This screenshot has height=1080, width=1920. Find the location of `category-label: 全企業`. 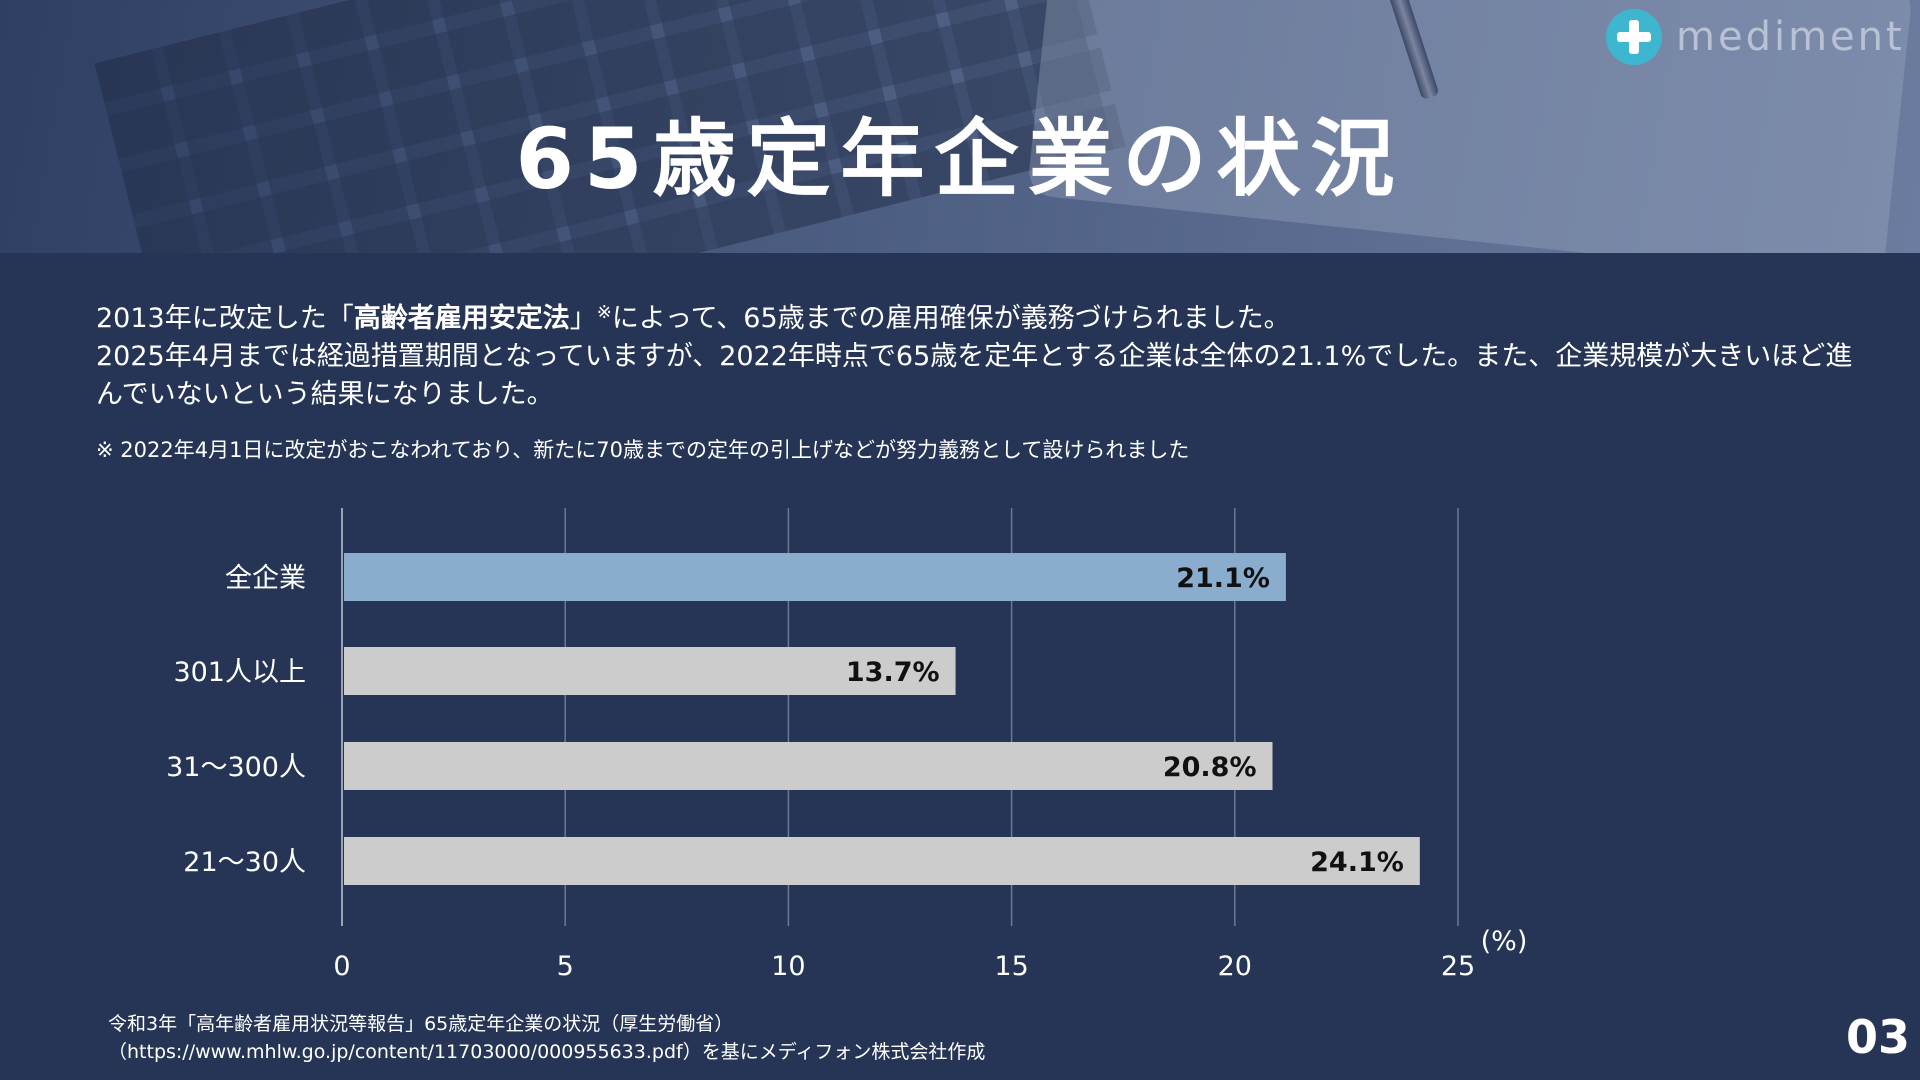

category-label: 全企業 is located at coordinates (265, 578).